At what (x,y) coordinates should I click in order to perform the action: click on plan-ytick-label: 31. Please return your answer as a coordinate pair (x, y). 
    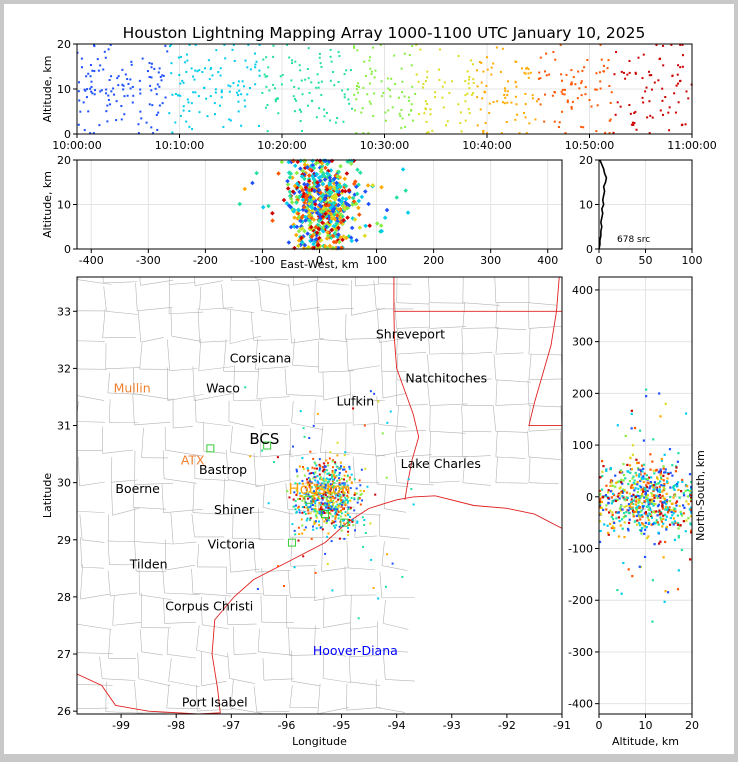
    Looking at the image, I should click on (64, 426).